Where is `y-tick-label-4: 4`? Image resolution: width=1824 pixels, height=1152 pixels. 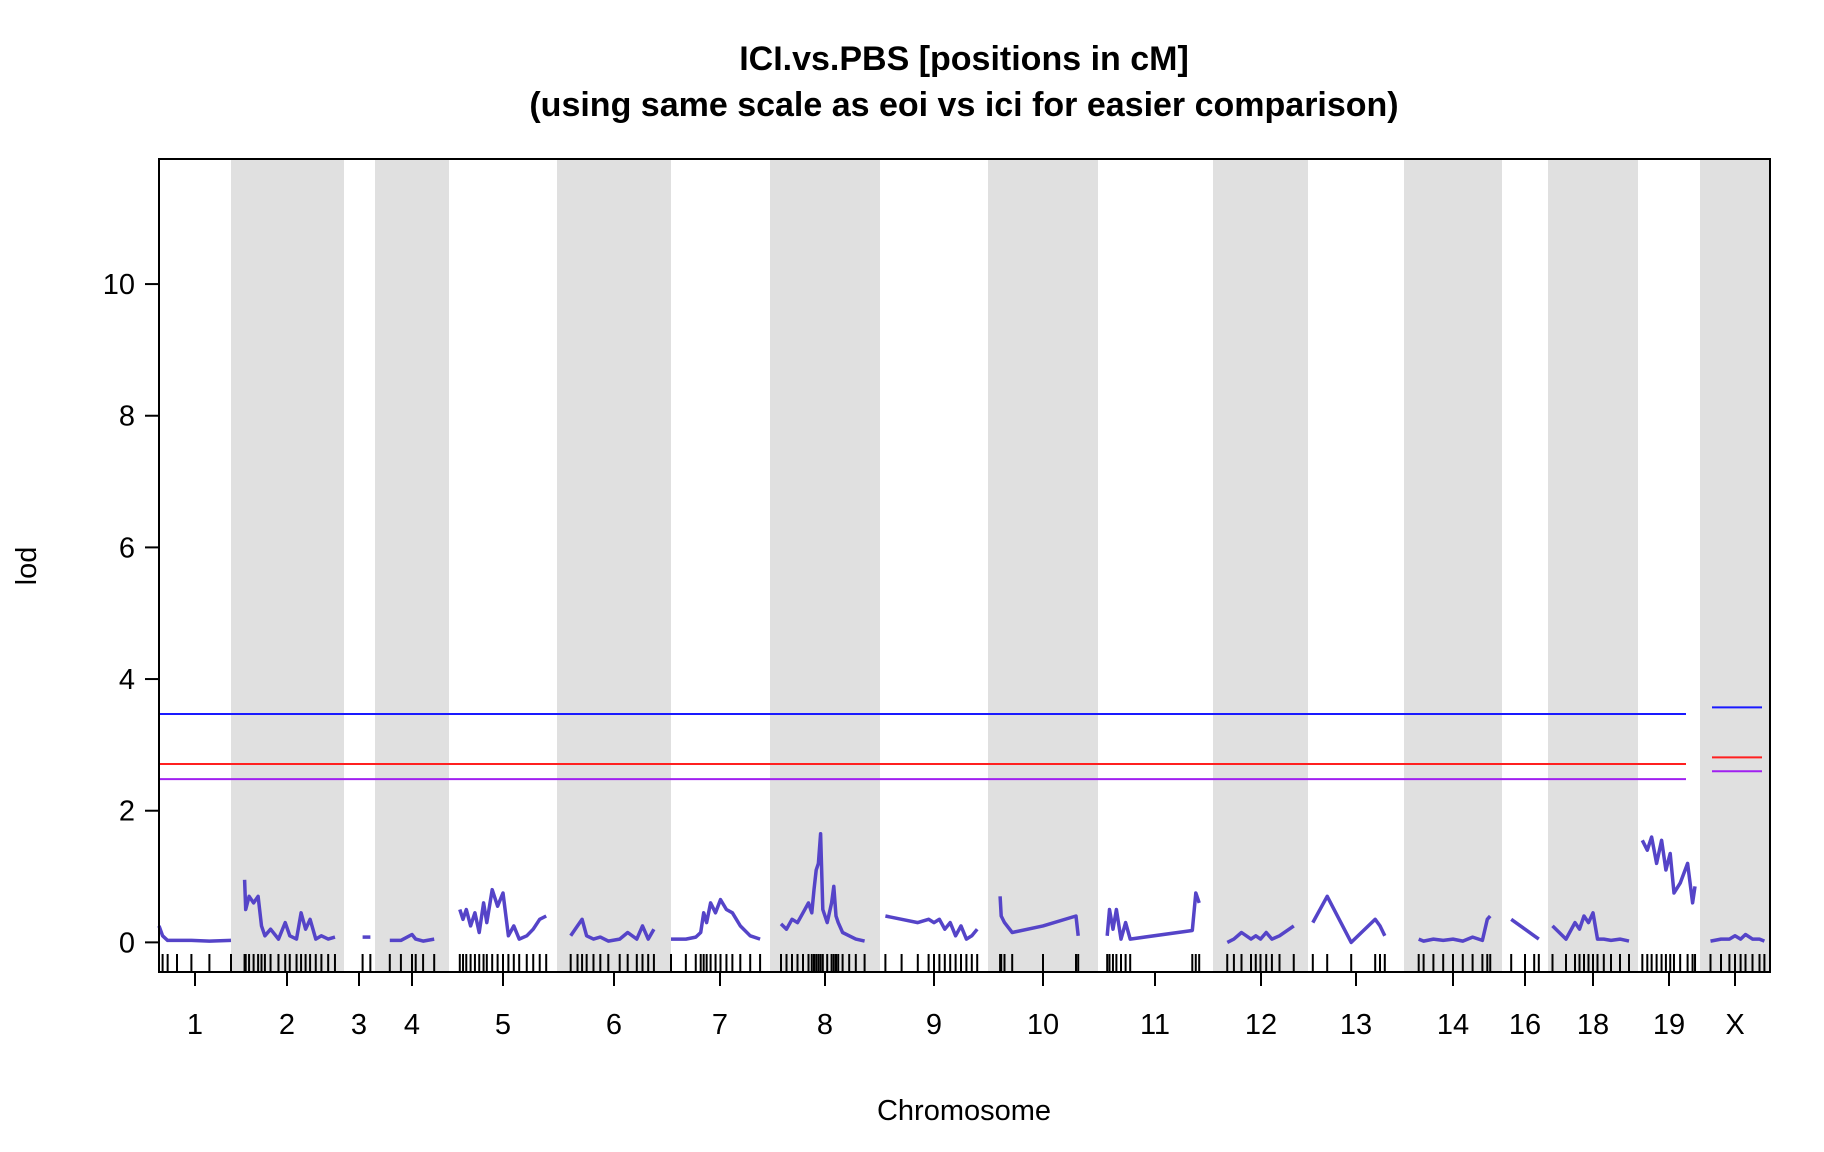 y-tick-label-4: 4 is located at coordinates (127, 680).